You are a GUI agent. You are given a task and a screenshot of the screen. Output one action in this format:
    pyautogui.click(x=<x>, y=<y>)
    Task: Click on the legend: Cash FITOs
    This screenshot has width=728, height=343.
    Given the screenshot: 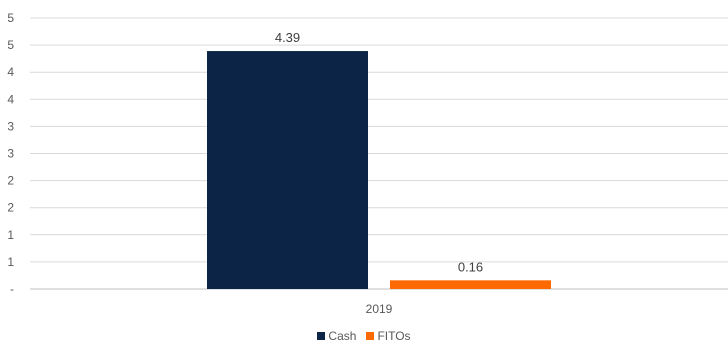 What is the action you would take?
    pyautogui.click(x=364, y=335)
    